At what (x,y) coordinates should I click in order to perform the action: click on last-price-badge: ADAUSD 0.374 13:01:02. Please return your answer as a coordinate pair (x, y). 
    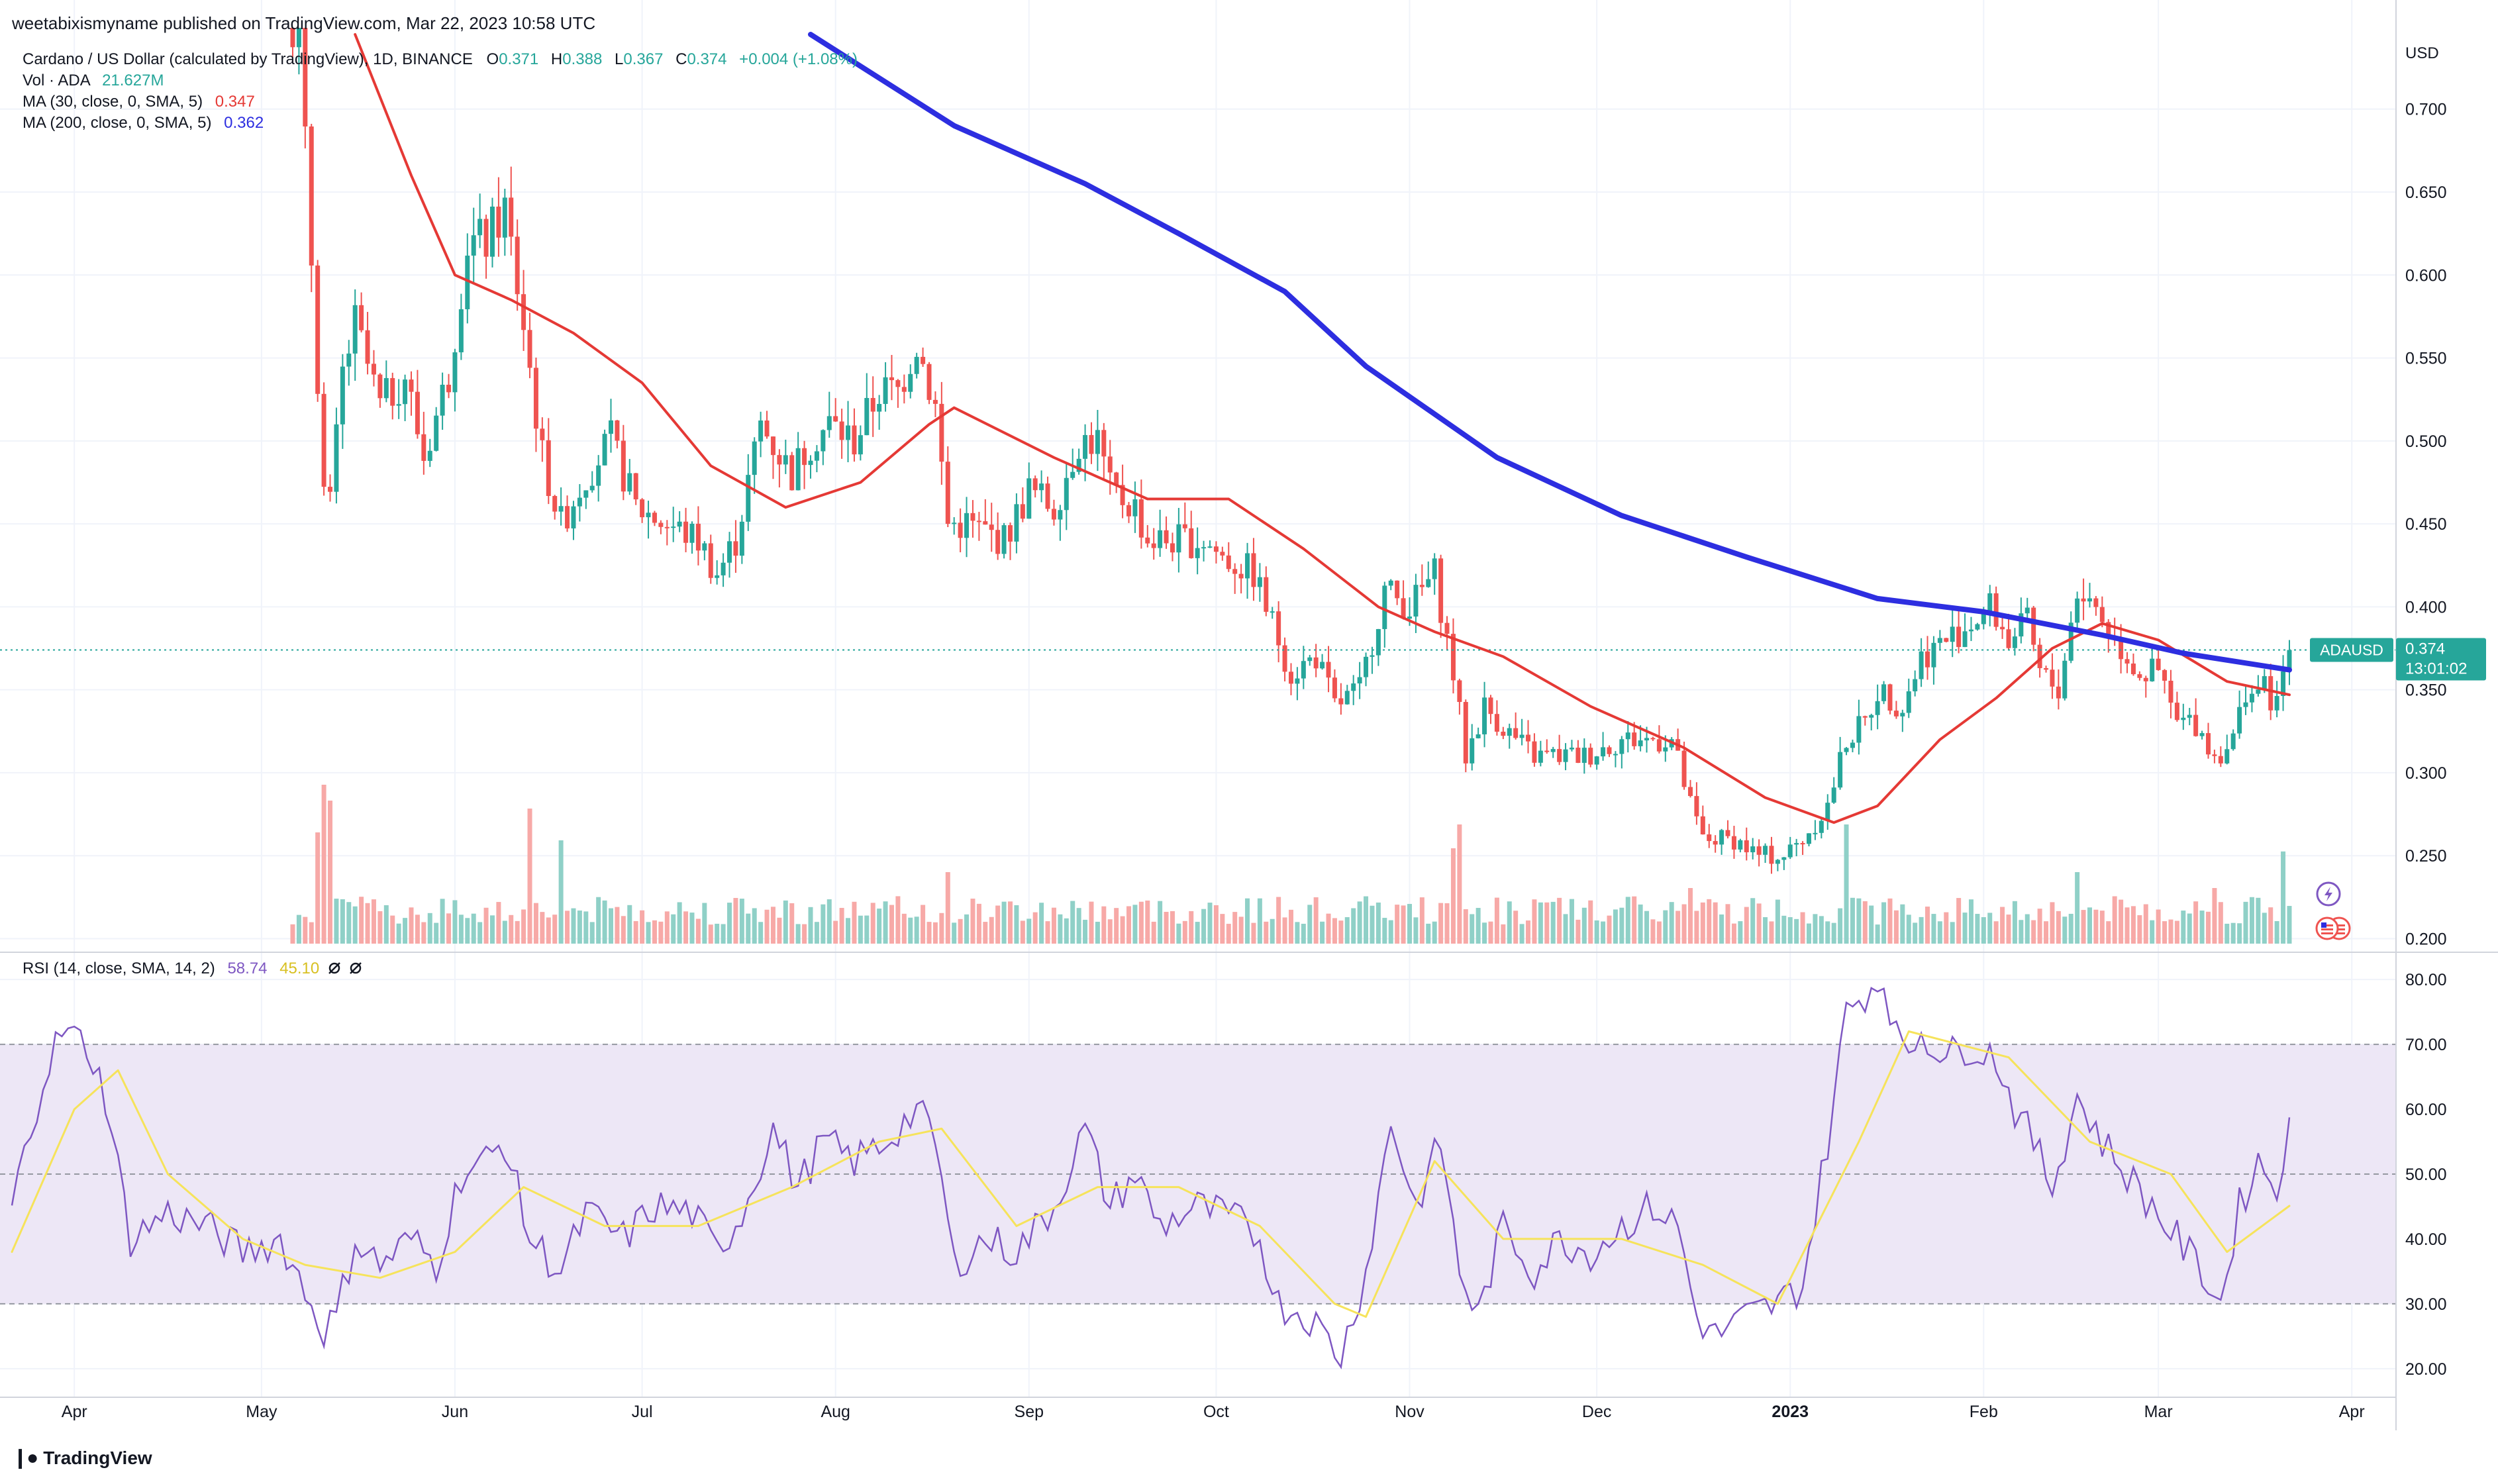
    Looking at the image, I should click on (2398, 659).